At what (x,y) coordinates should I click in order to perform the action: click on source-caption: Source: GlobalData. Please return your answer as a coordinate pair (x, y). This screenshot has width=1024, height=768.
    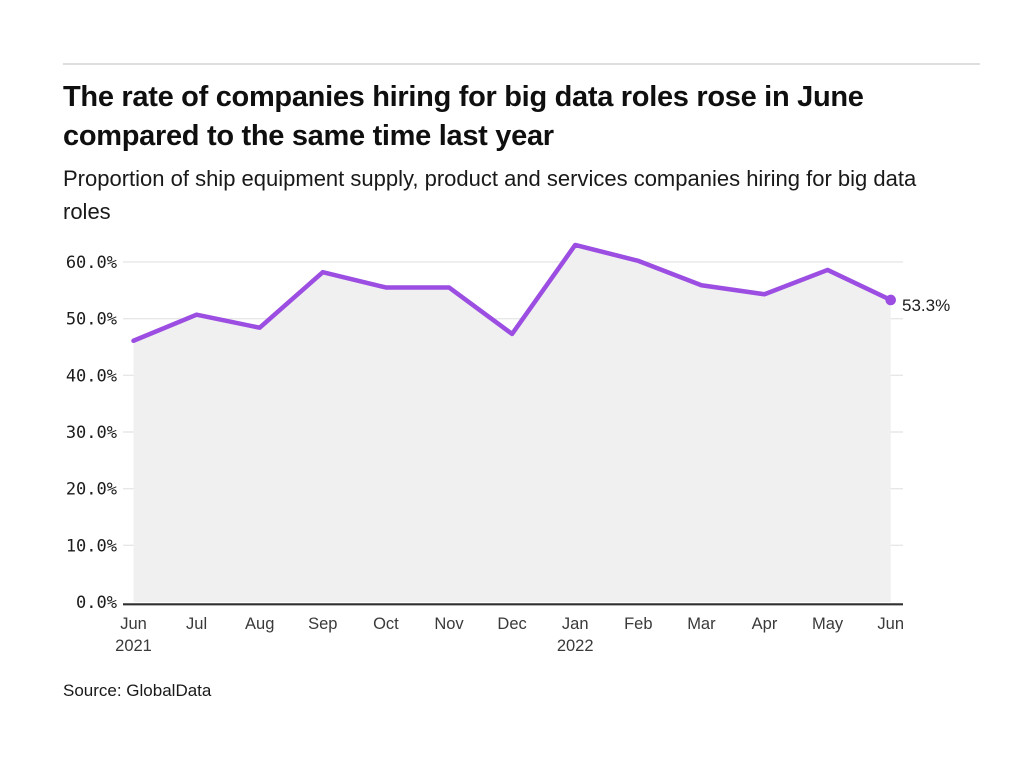
    Looking at the image, I should click on (137, 690).